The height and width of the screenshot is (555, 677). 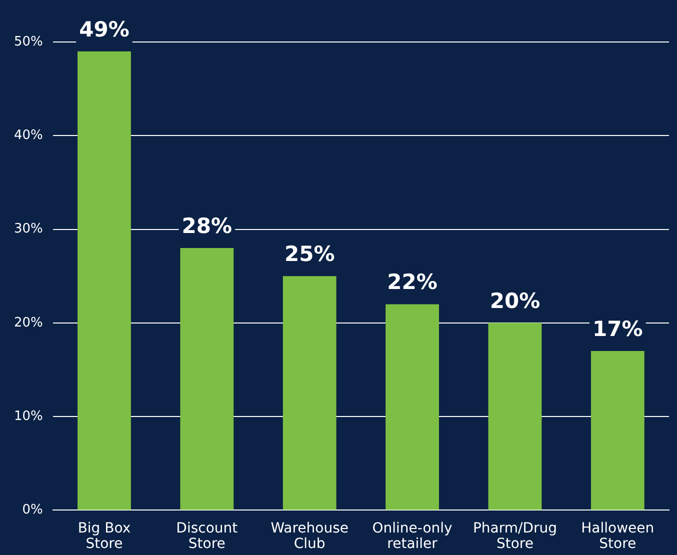 I want to click on x-tick-label: Big Box Store, so click(x=104, y=536).